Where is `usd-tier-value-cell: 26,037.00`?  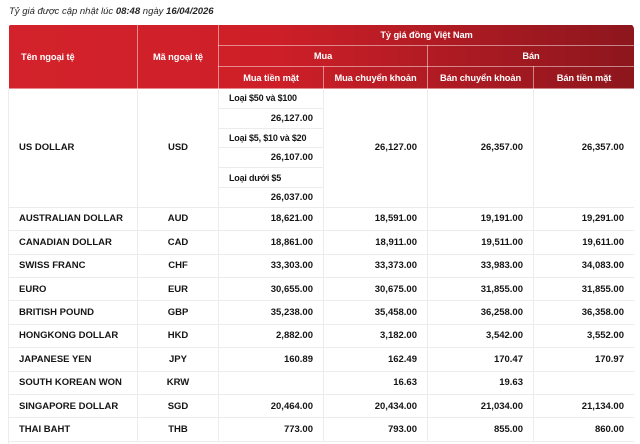
usd-tier-value-cell: 26,037.00 is located at coordinates (271, 197).